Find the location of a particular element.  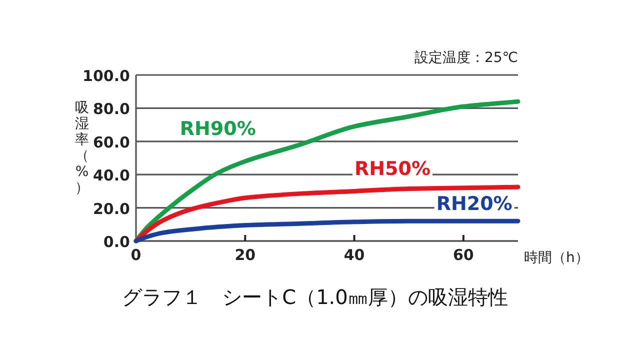

y-tick-label: 20.0 is located at coordinates (111, 209).